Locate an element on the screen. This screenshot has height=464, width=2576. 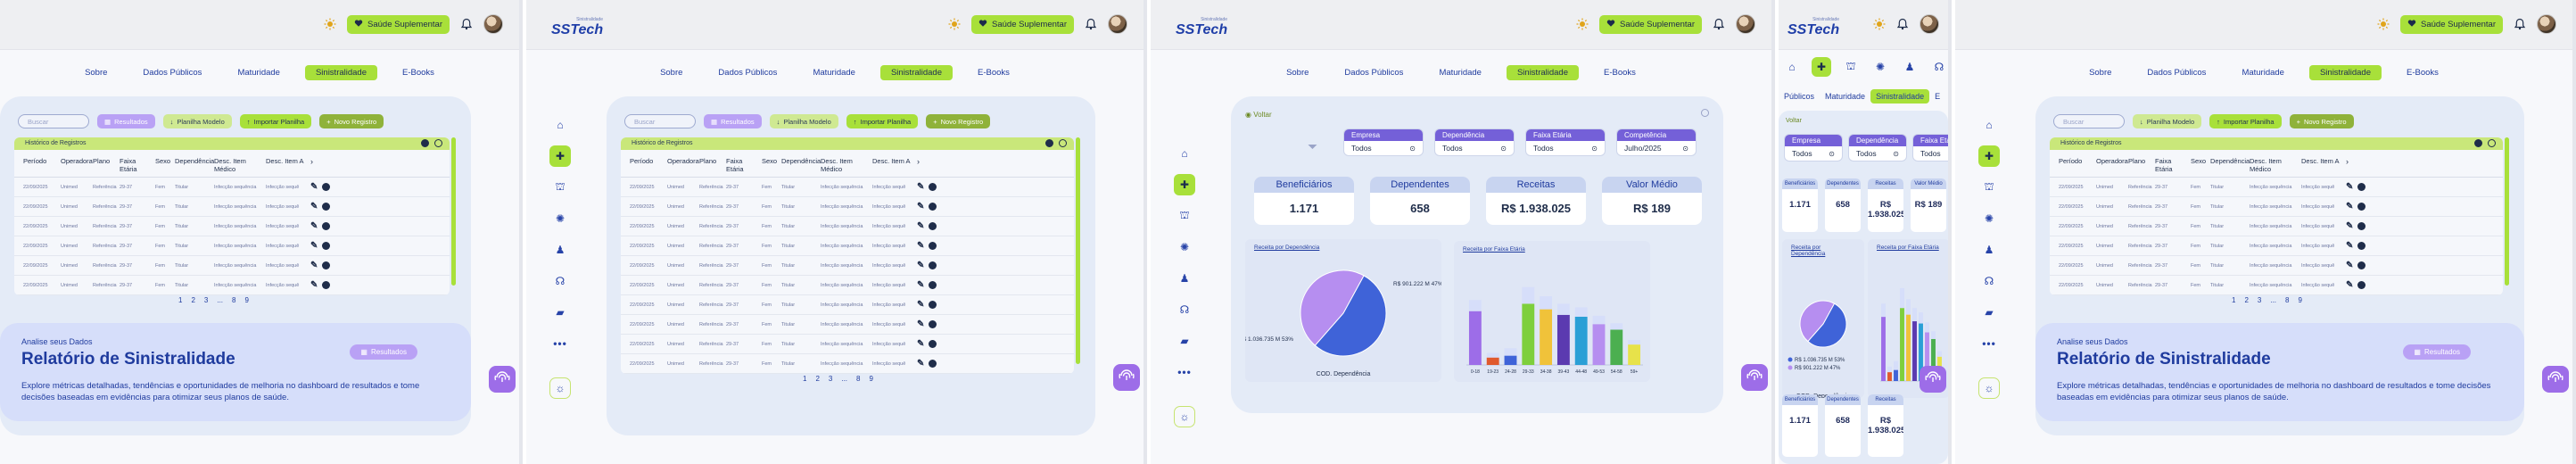
close-icon is located at coordinates (1705, 113).